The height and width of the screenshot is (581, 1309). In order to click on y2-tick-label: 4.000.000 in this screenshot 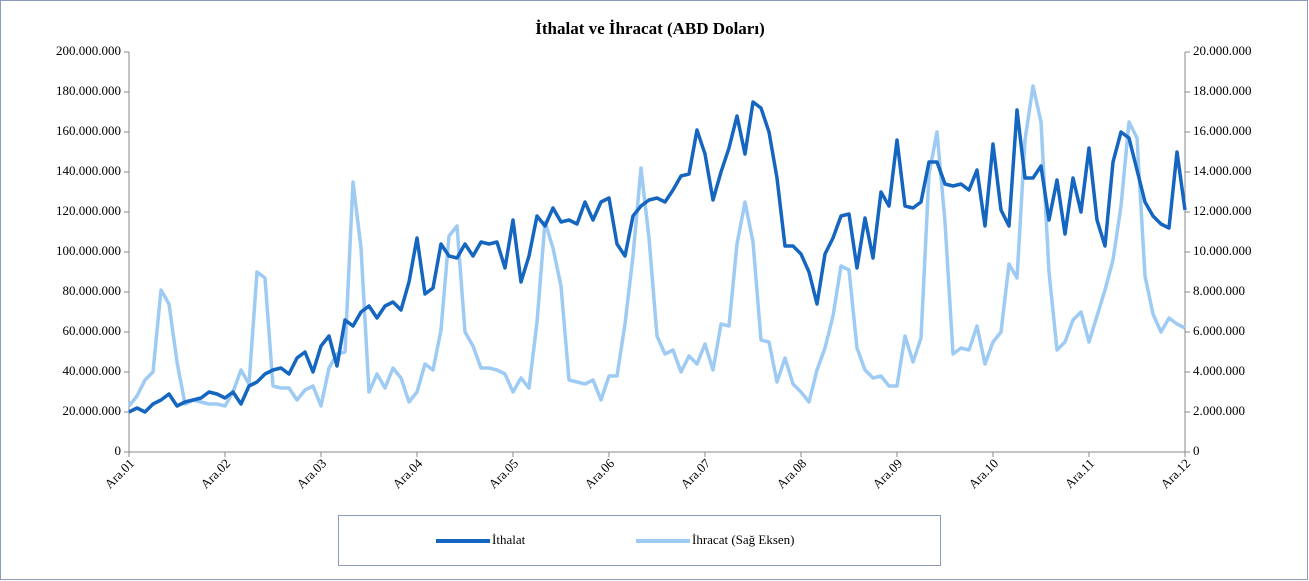, I will do `click(1219, 370)`.